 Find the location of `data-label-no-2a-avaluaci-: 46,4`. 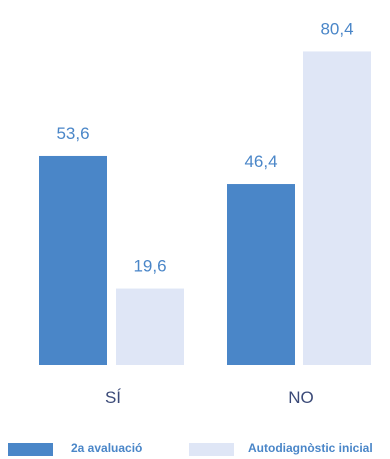

data-label-no-2a-avaluaci-: 46,4 is located at coordinates (260, 161).